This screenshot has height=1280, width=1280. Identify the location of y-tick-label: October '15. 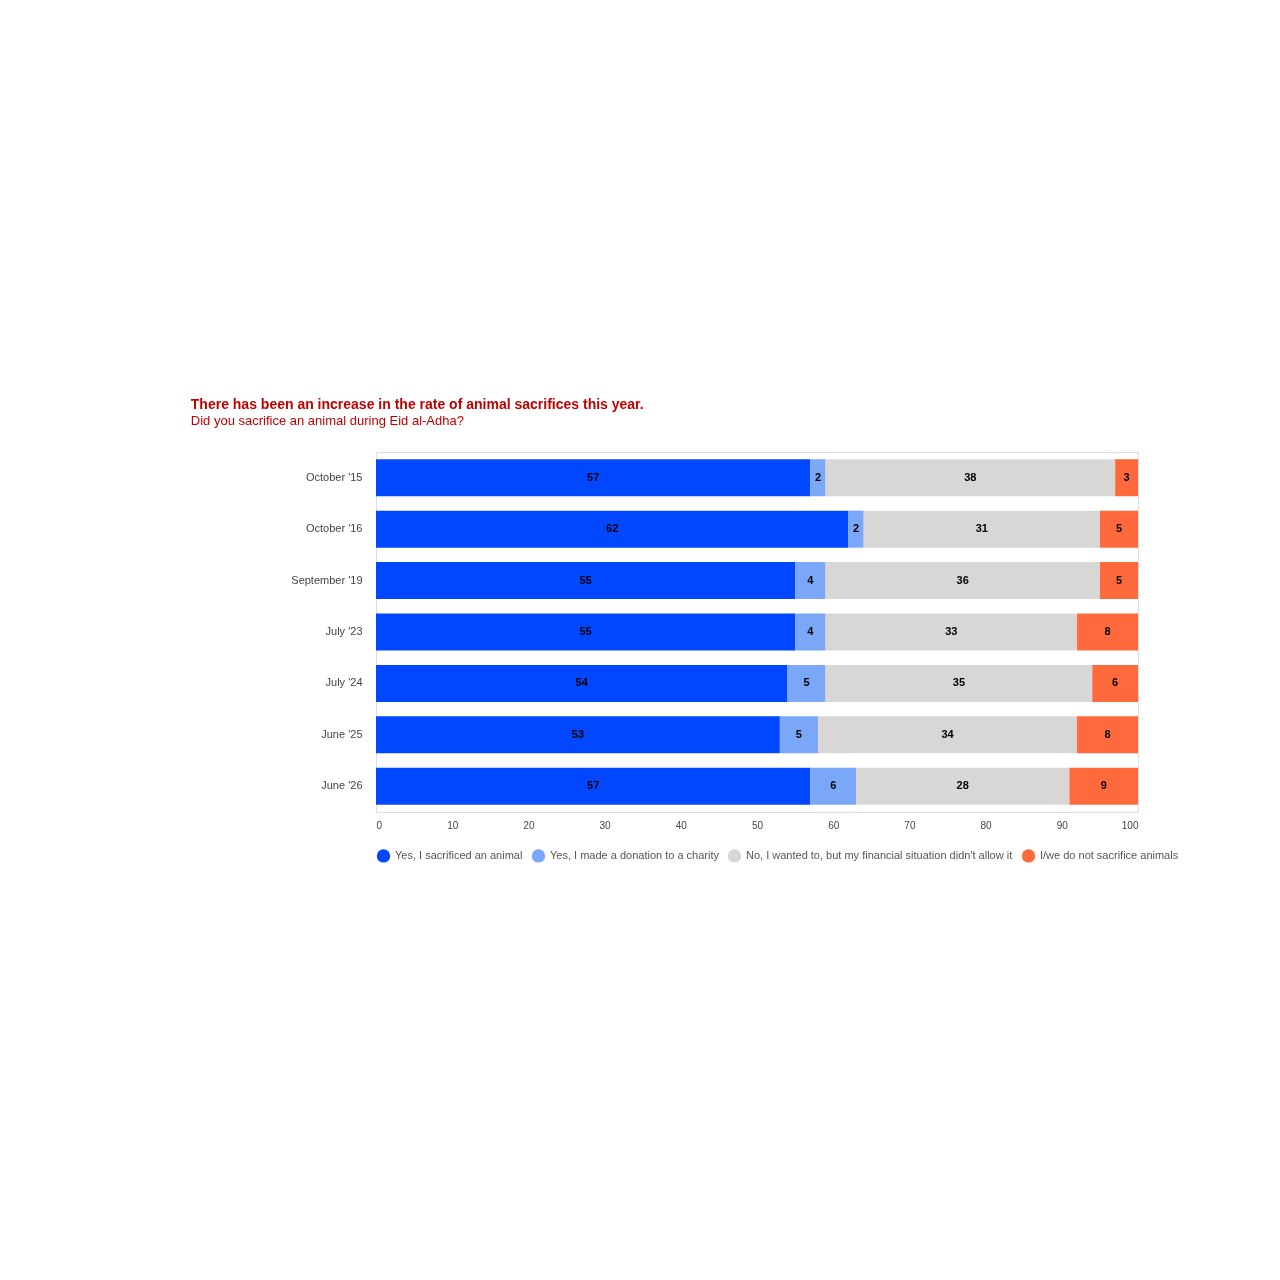
(334, 476).